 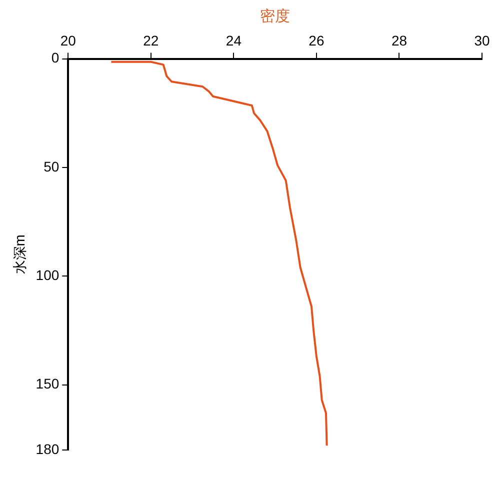 I want to click on x-tick-label: 28, so click(x=399, y=40).